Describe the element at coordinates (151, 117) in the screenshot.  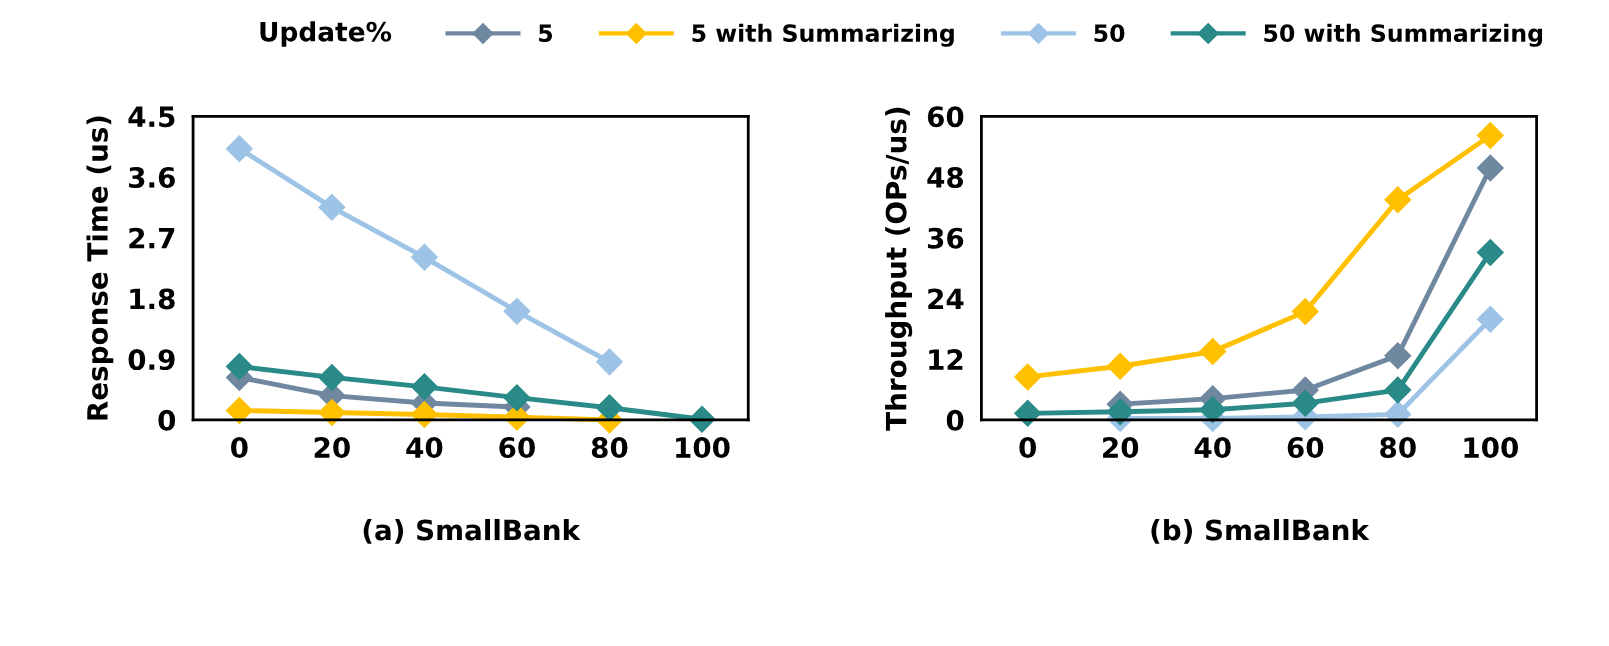
I see `y-tick-label: 4.5` at that location.